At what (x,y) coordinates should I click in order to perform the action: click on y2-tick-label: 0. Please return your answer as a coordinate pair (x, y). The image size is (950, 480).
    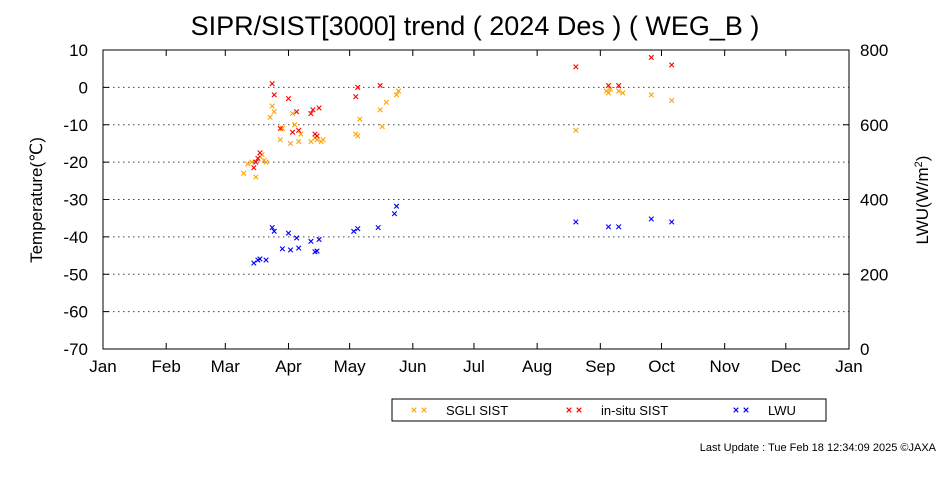
    Looking at the image, I should click on (864, 349).